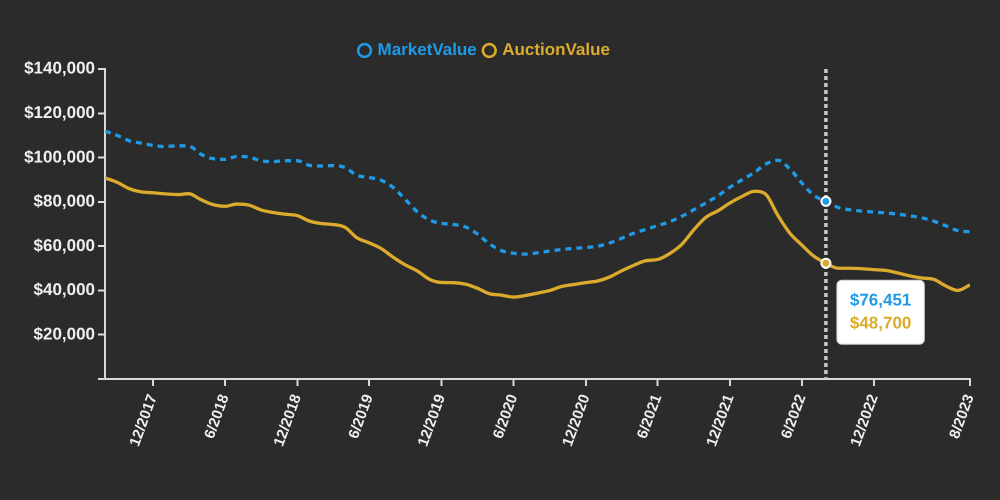  I want to click on y-tick-label: $140,000, so click(59, 68).